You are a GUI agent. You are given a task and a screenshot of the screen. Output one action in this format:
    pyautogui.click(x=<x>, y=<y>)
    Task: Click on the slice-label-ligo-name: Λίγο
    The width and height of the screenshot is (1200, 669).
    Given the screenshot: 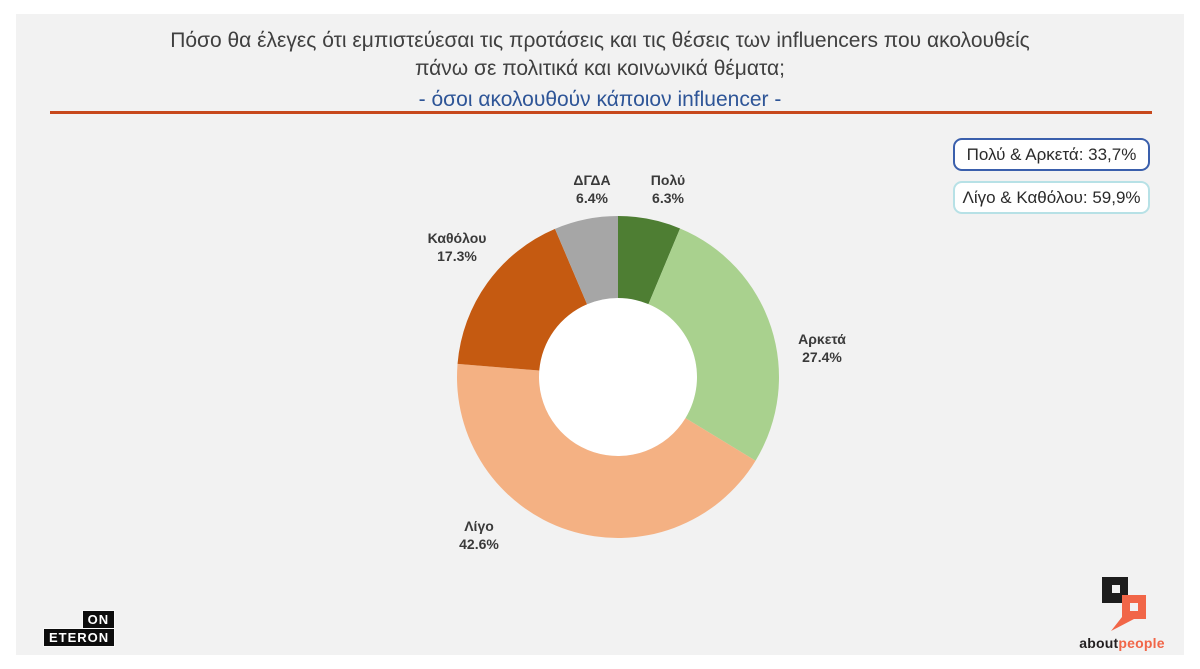 What is the action you would take?
    pyautogui.click(x=479, y=526)
    